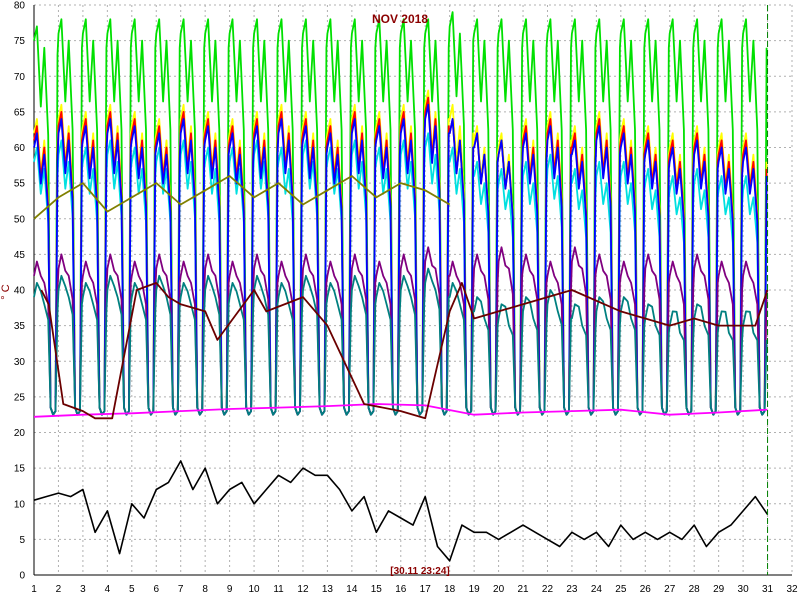 The image size is (800, 600). I want to click on y-tick-label: 15, so click(20, 469).